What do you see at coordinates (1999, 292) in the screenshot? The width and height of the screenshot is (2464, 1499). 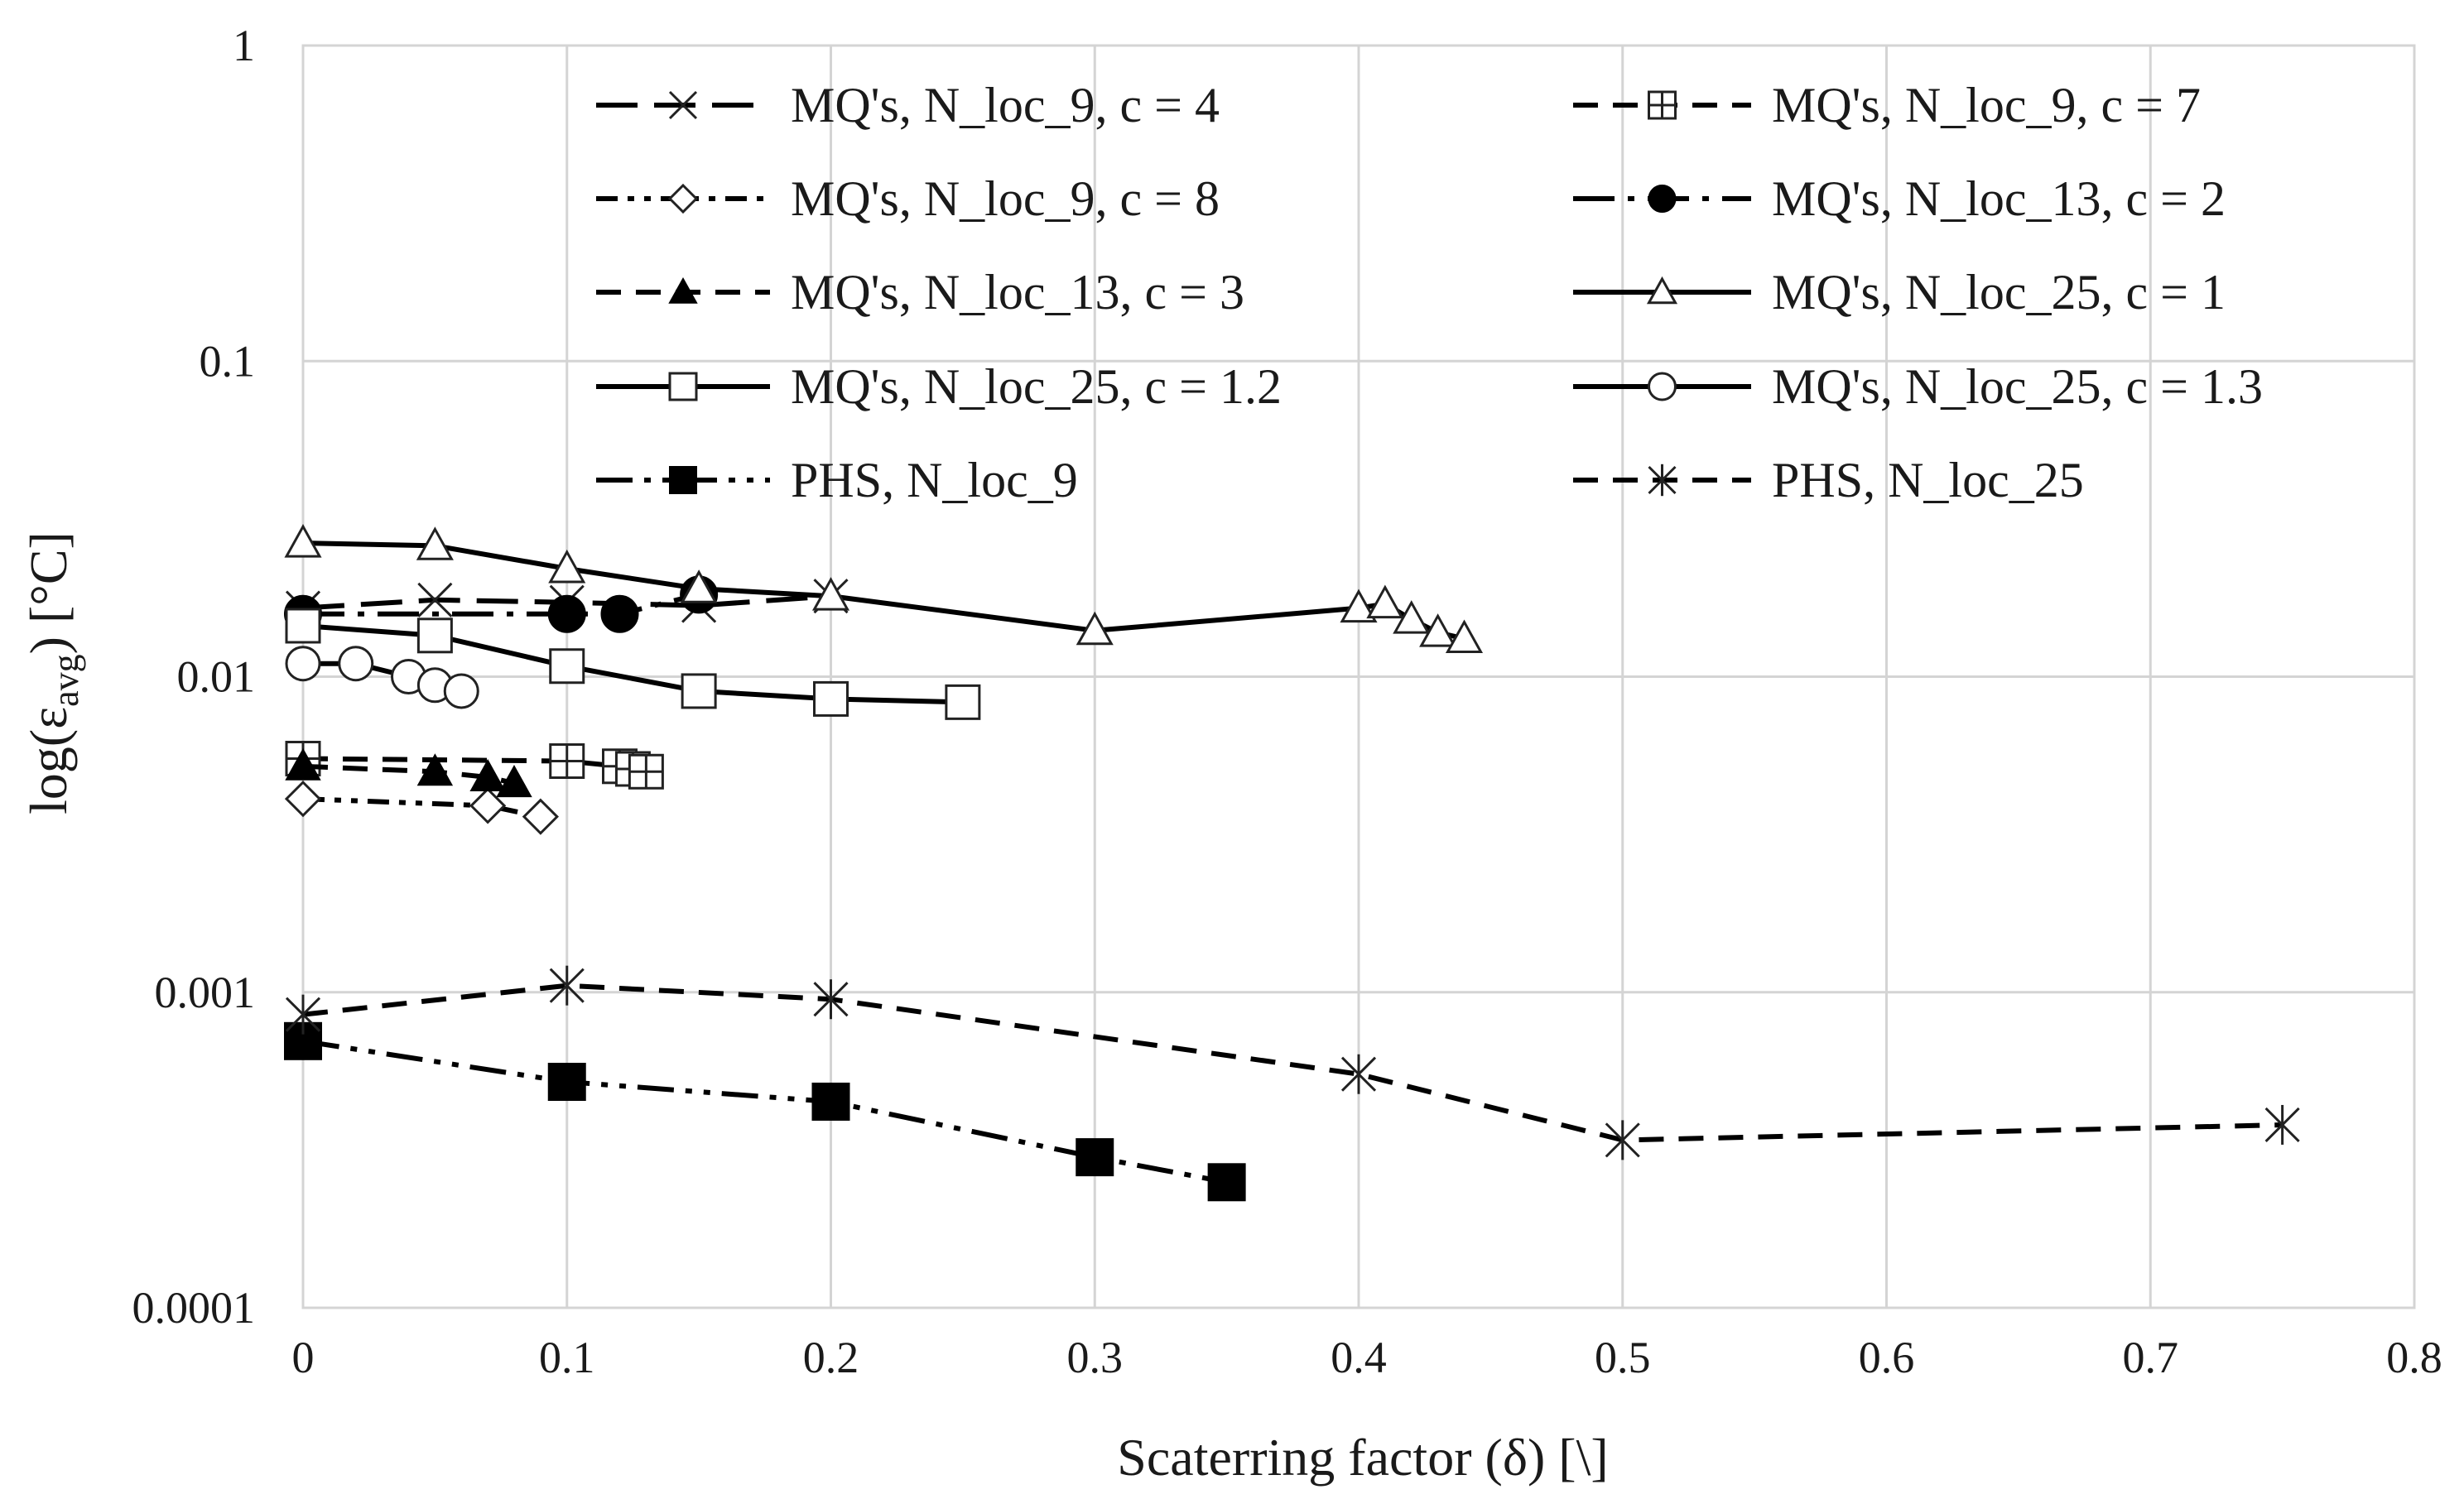 I see `legend-label: MQ's, N_loc_25, c = 1` at bounding box center [1999, 292].